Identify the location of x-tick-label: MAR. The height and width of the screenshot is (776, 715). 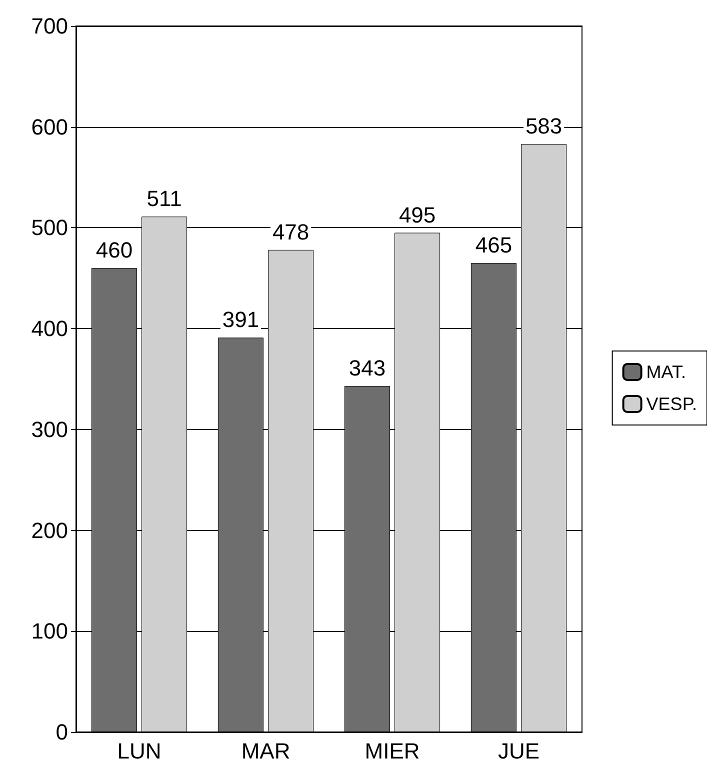
(265, 751).